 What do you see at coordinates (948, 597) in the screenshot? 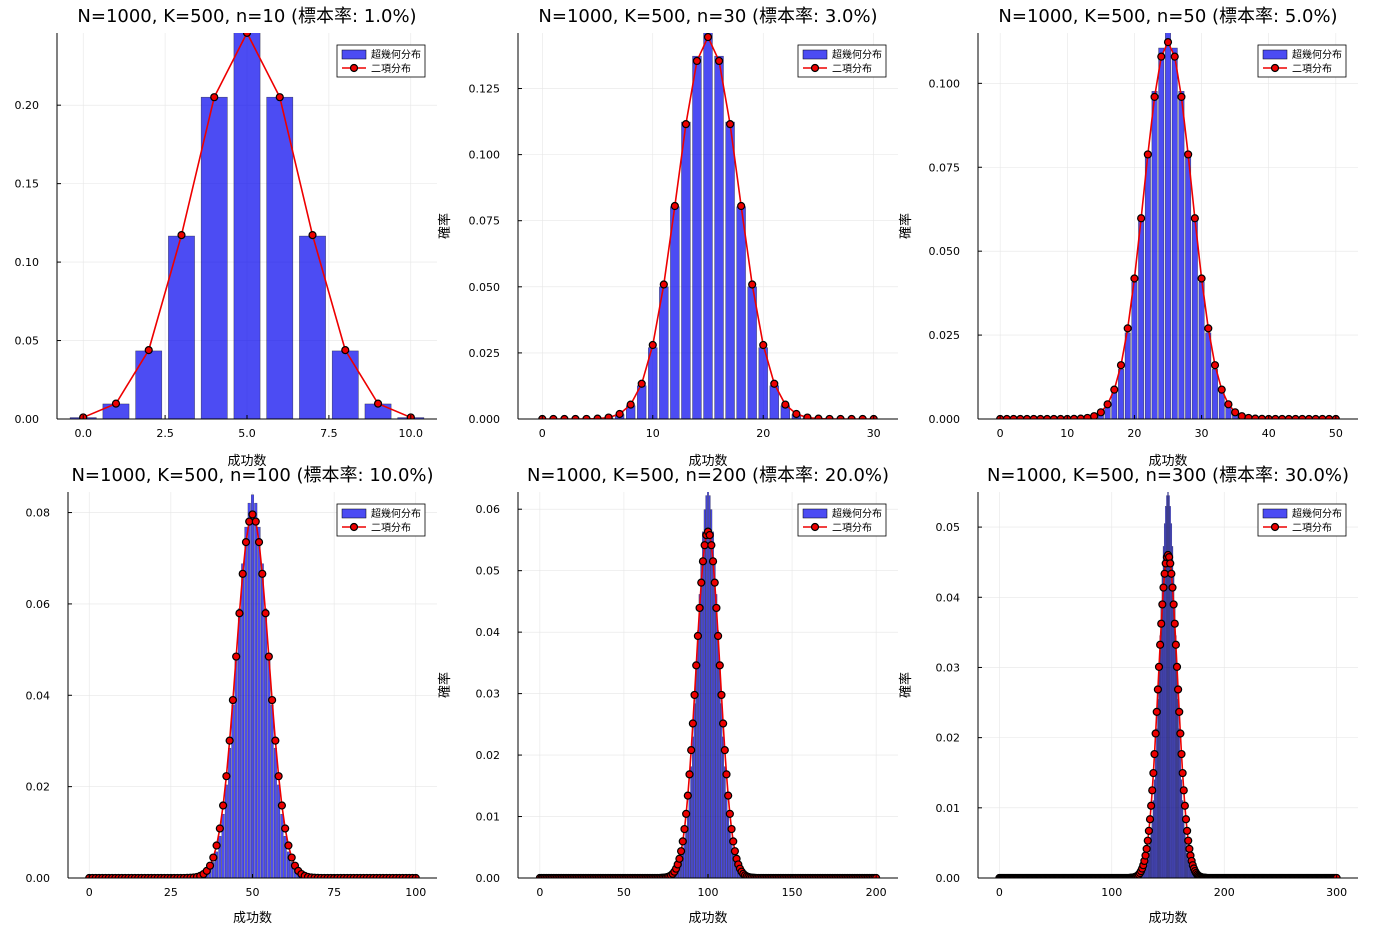
I see `y-tick-label: 0.04` at bounding box center [948, 597].